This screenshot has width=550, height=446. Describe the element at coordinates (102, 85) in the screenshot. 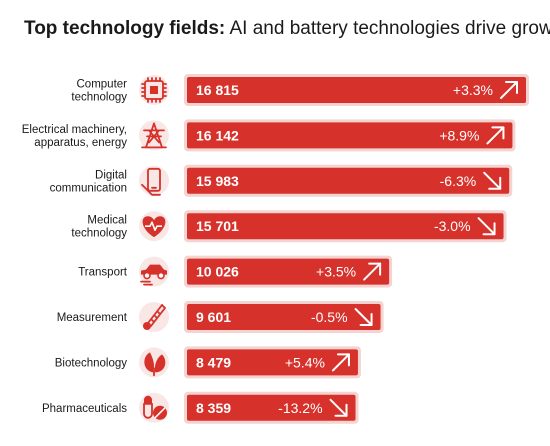

I see `category-label: Computer` at that location.